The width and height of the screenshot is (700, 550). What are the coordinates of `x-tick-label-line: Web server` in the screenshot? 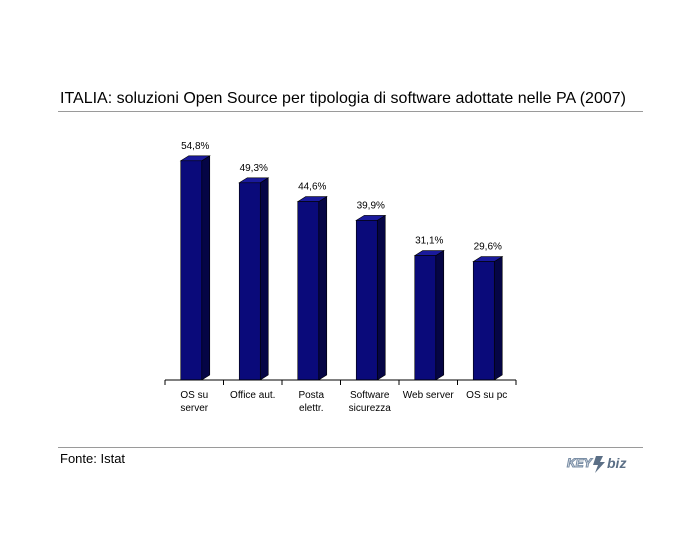 It's located at (429, 395).